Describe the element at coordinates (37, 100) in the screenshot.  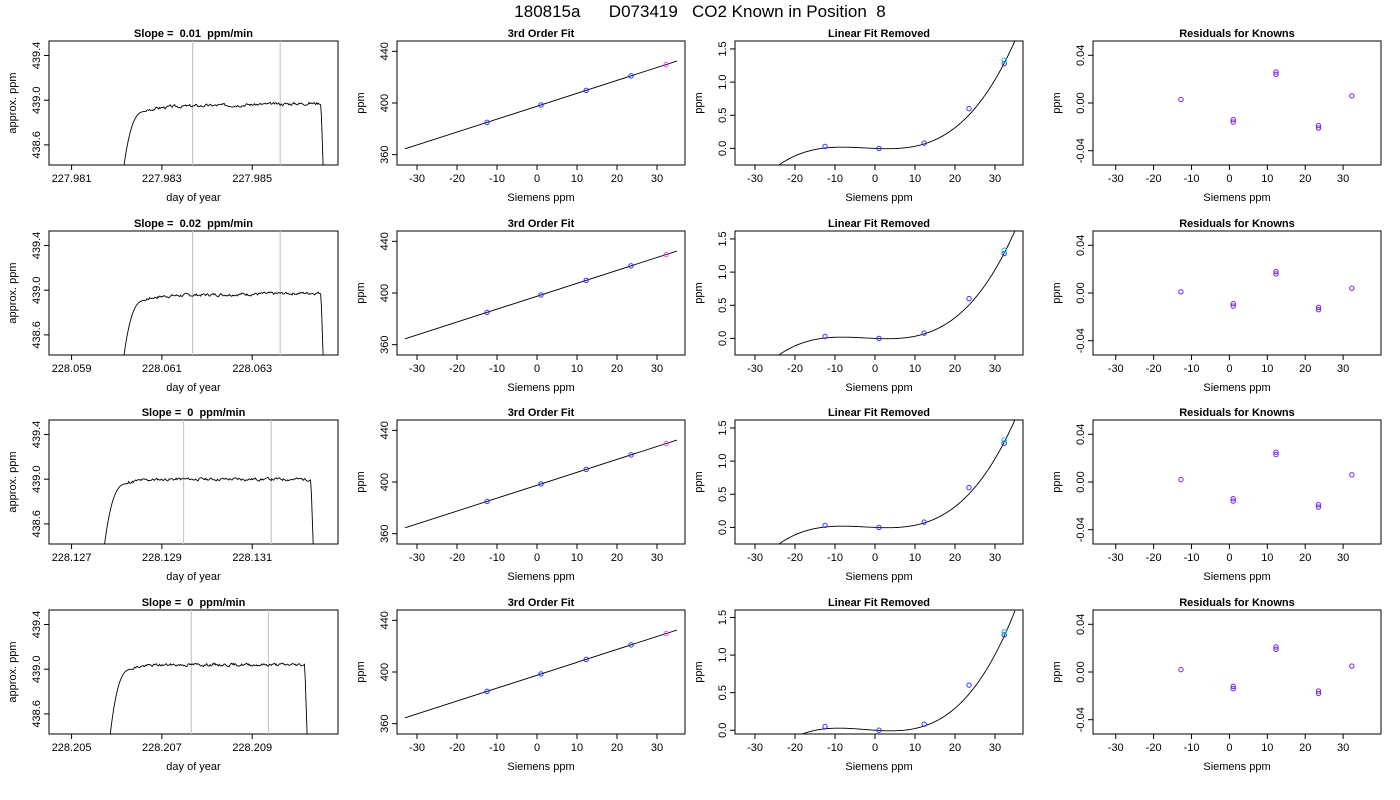
I see `y-tick-label: 439.0` at that location.